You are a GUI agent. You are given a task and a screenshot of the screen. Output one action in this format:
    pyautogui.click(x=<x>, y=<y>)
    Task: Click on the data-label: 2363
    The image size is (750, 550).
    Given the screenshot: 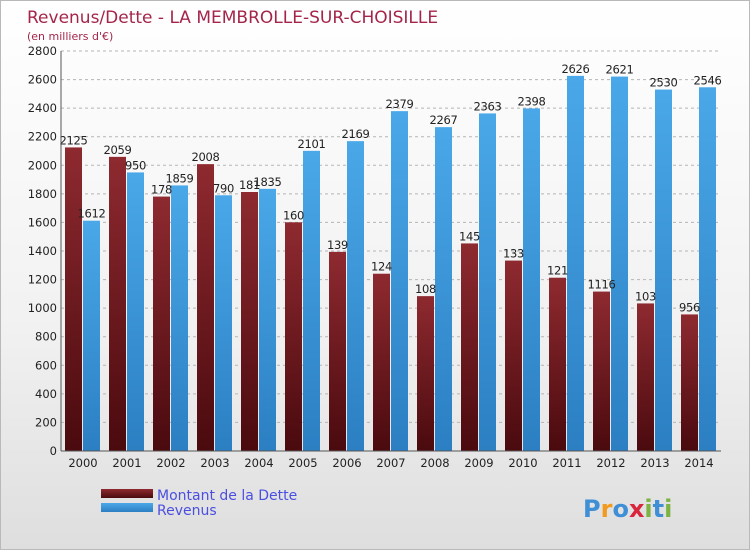 What is the action you would take?
    pyautogui.click(x=487, y=106)
    